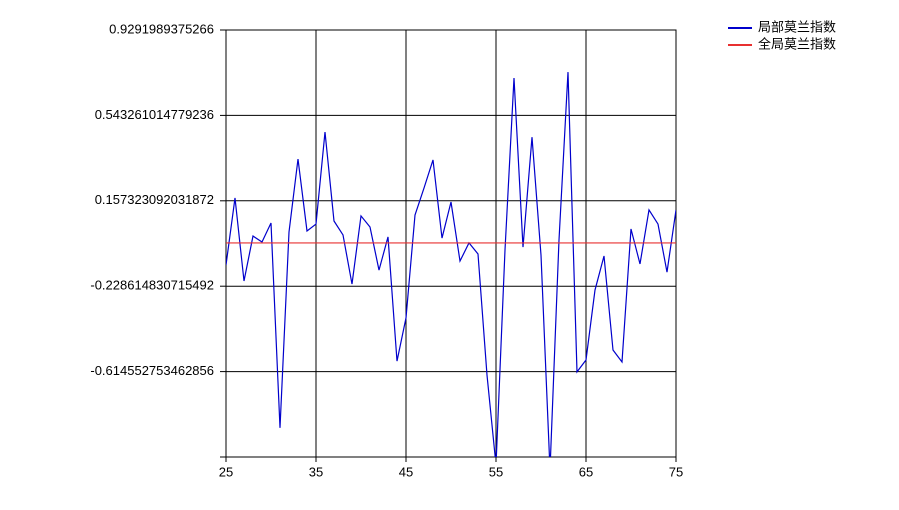 The image size is (899, 510). Describe the element at coordinates (797, 26) in the screenshot. I see `legend-label: 局部莫兰指数` at that location.